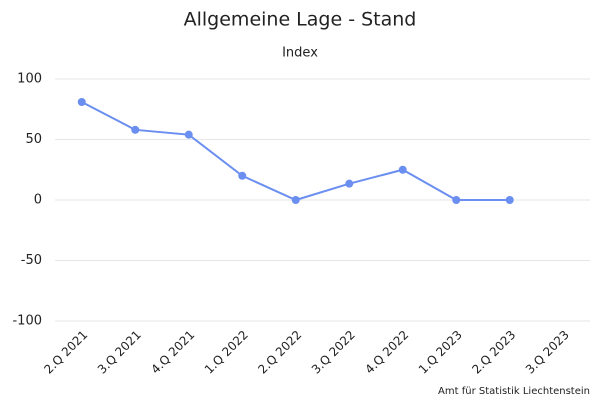  I want to click on x-tick-label: 3.Q 2023, so click(547, 352).